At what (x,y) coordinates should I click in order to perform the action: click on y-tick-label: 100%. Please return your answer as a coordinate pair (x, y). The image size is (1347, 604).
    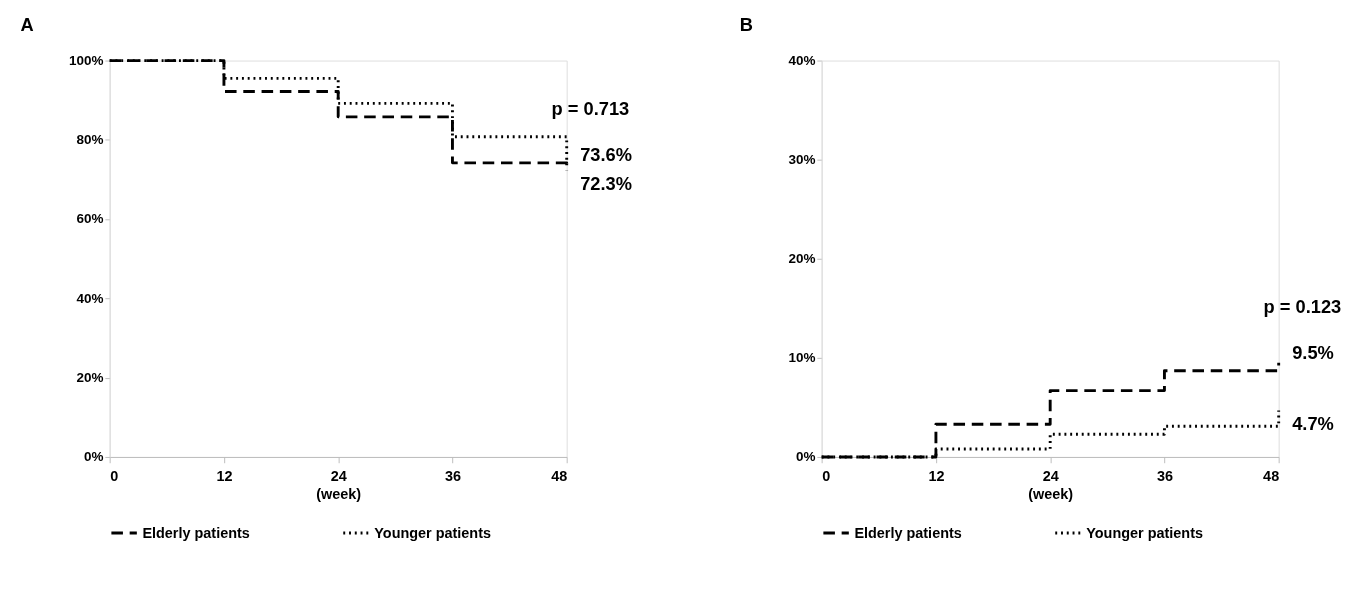
    Looking at the image, I should click on (86, 60).